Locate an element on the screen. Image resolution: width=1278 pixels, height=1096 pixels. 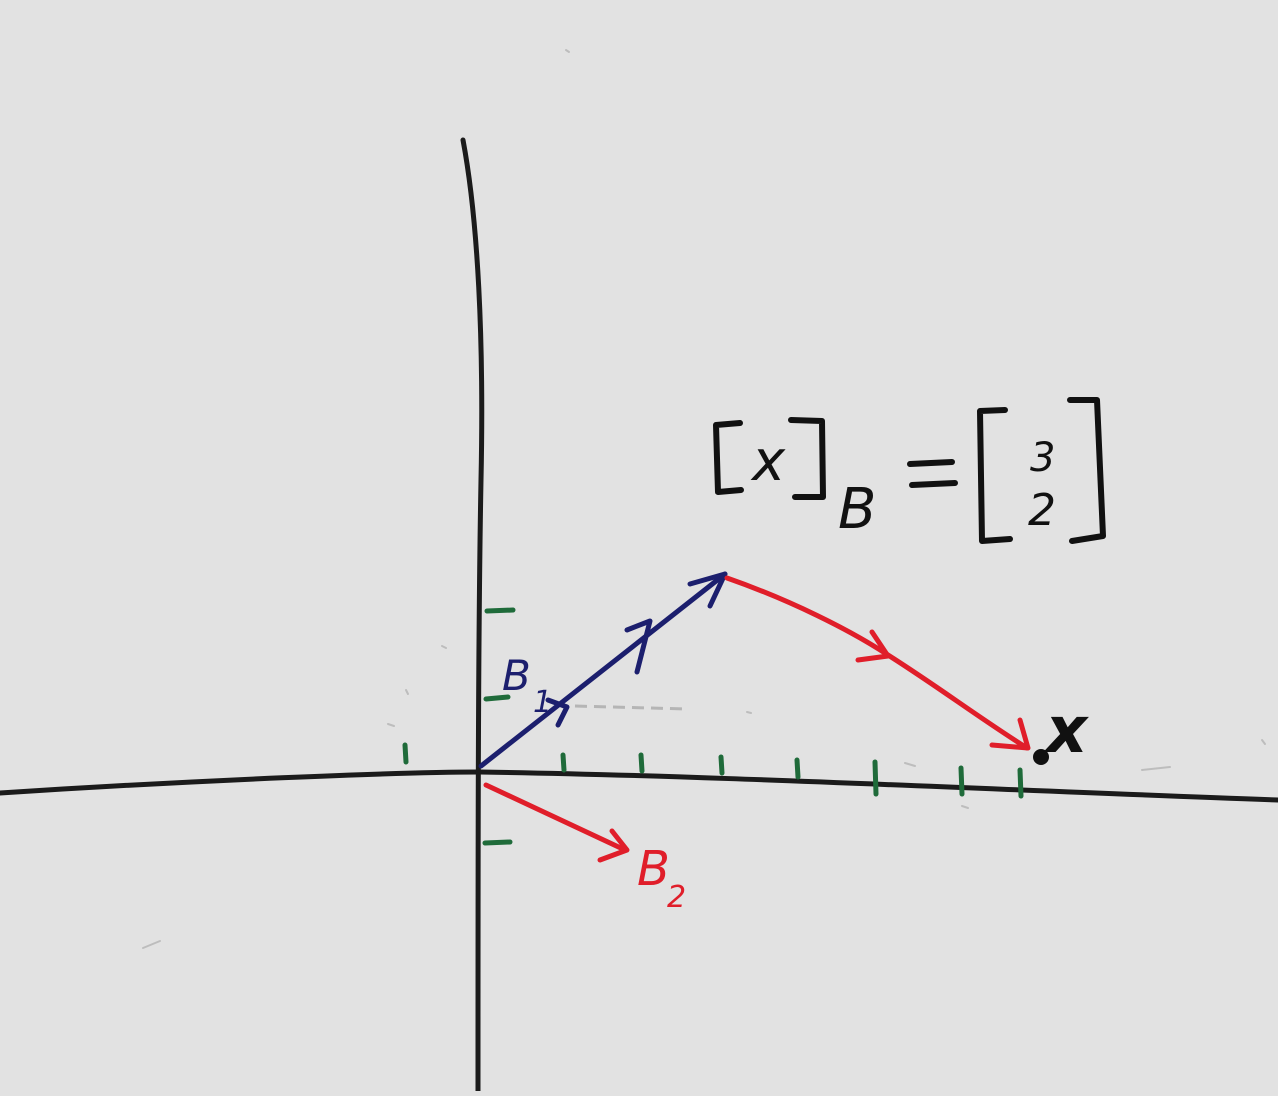
b2-label-subscript: 2 is located at coordinates (676, 897).